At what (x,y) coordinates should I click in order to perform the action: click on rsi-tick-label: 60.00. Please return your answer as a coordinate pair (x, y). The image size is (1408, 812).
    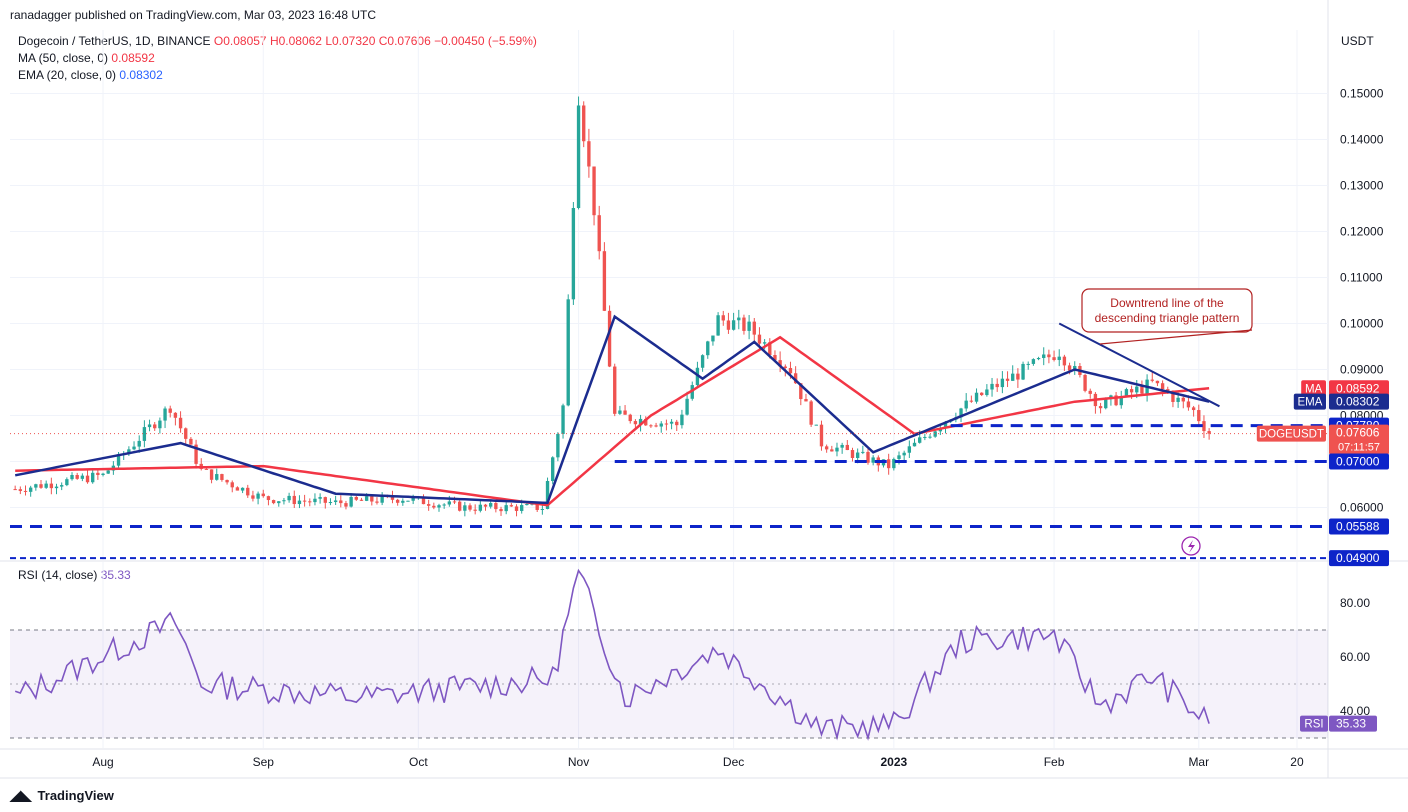
    Looking at the image, I should click on (1355, 657).